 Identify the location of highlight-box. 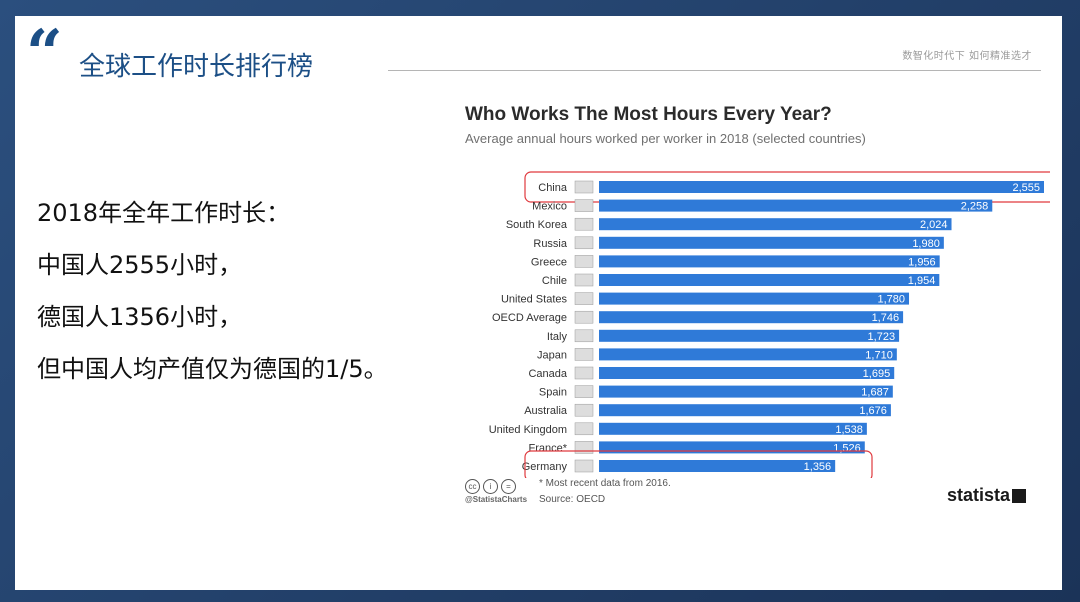
(698, 464).